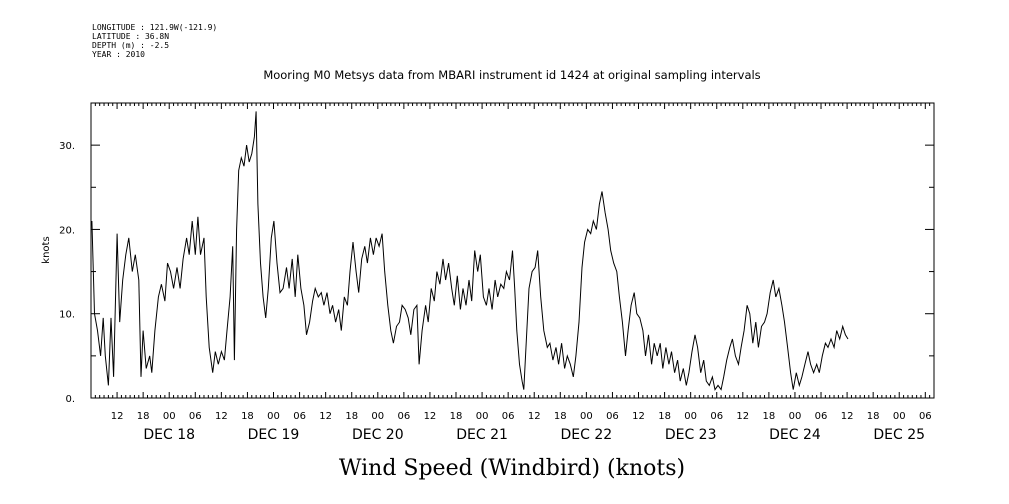 This screenshot has height=504, width=1009. Describe the element at coordinates (67, 230) in the screenshot. I see `y-tick-label: 20.` at that location.